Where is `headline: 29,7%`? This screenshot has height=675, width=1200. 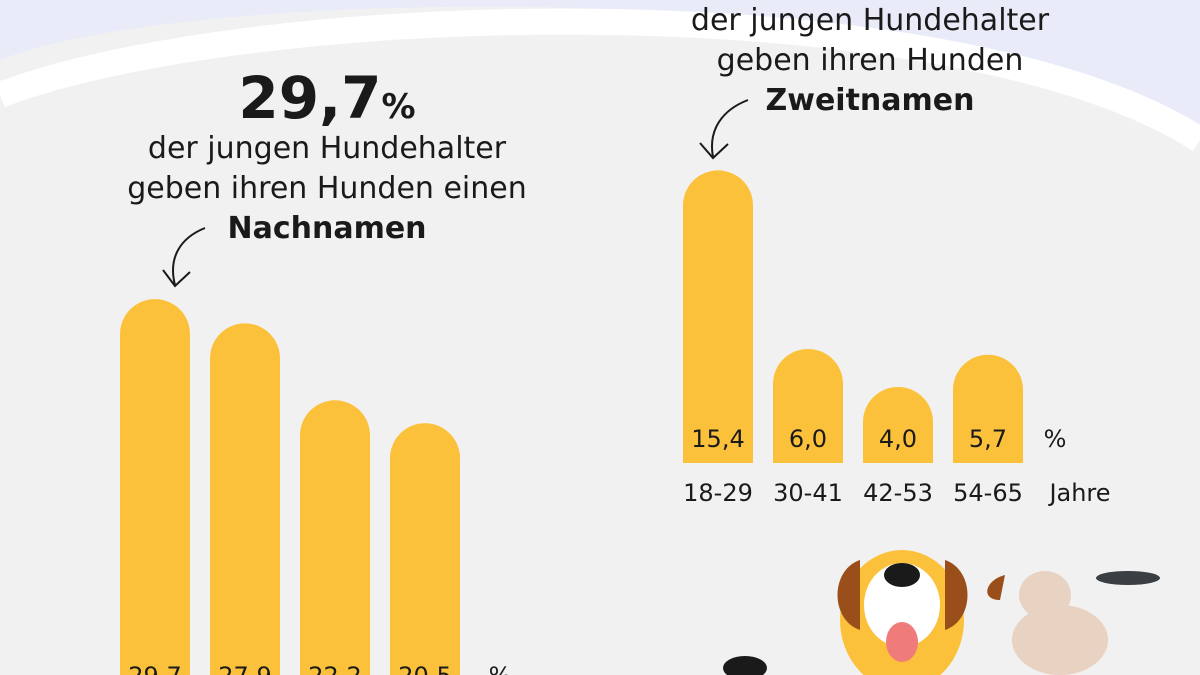
headline: 29,7% is located at coordinates (326, 98).